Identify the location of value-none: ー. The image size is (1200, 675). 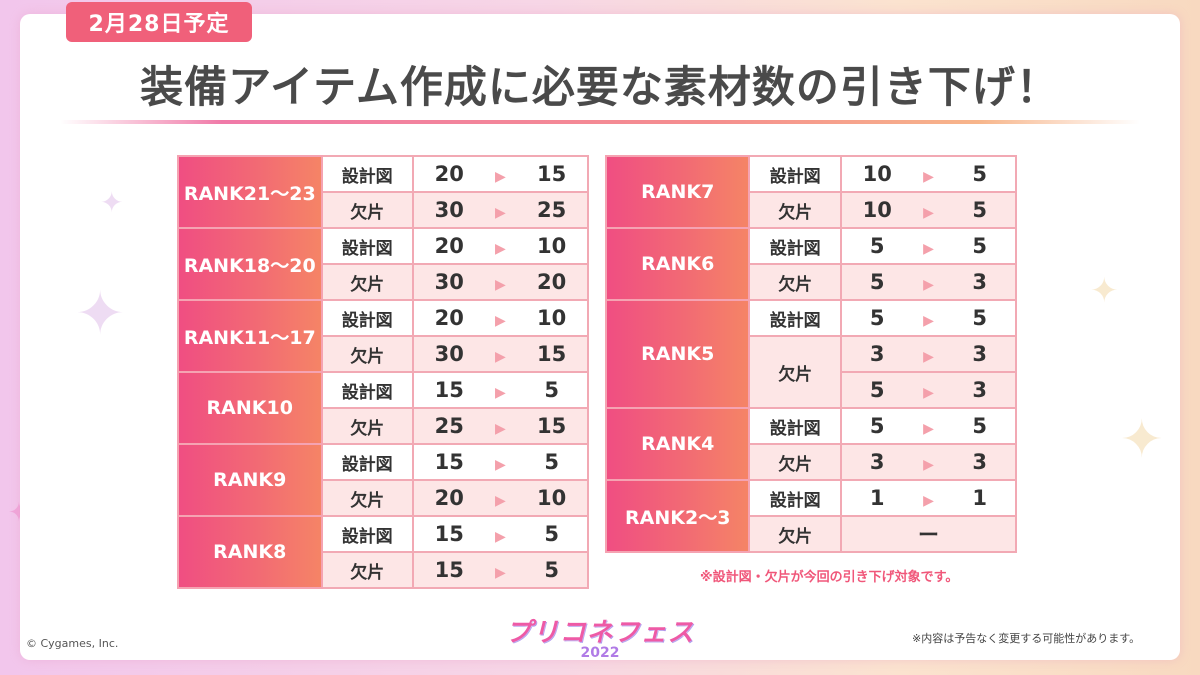
(928, 534).